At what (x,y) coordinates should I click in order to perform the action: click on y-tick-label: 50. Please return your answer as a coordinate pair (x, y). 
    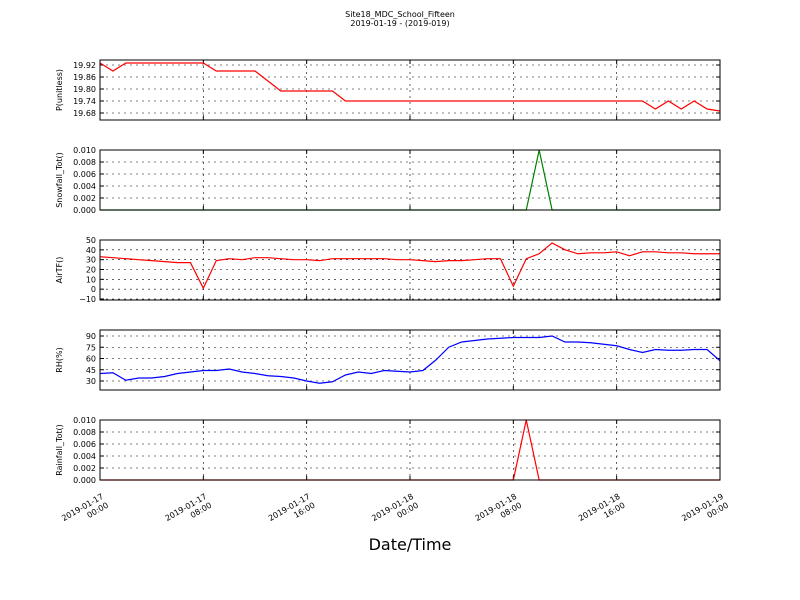
    Looking at the image, I should click on (91, 240).